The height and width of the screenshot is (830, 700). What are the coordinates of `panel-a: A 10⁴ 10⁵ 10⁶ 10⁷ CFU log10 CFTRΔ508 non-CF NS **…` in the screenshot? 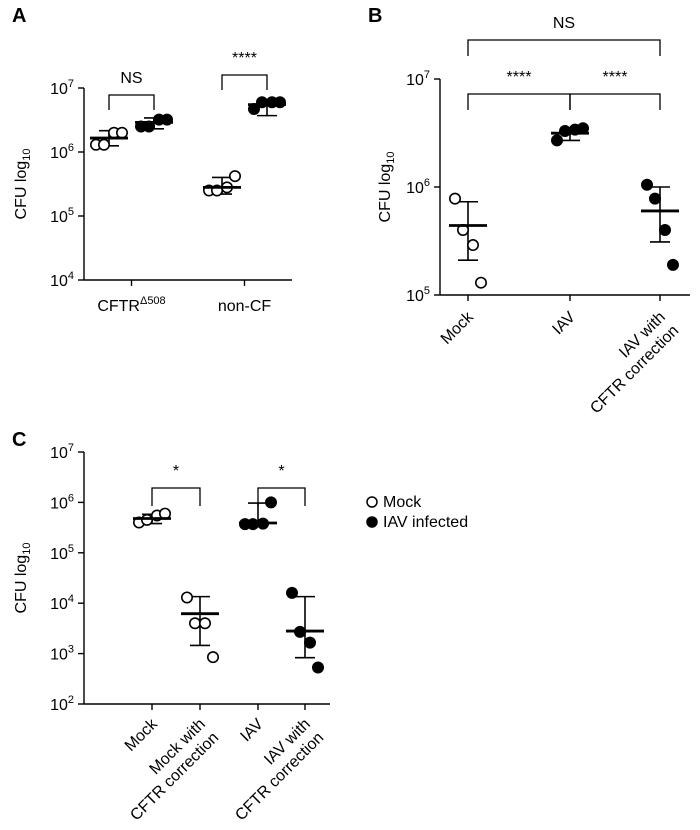 It's located at (152, 160).